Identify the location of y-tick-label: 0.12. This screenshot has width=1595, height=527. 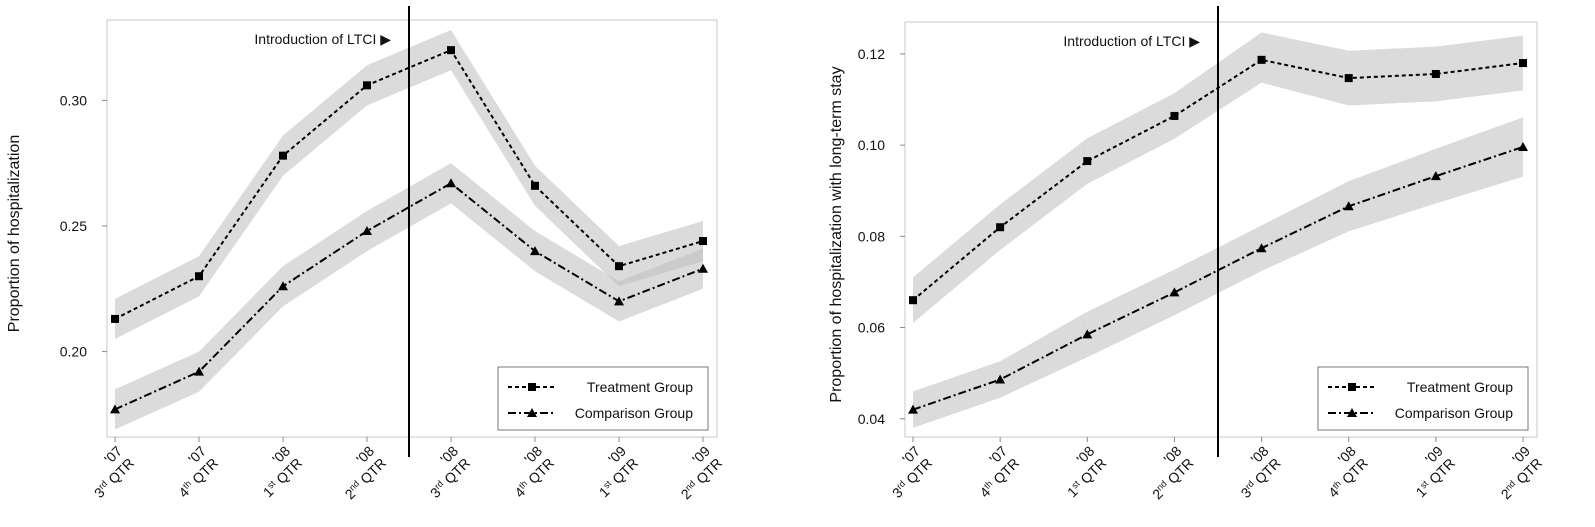
(871, 54).